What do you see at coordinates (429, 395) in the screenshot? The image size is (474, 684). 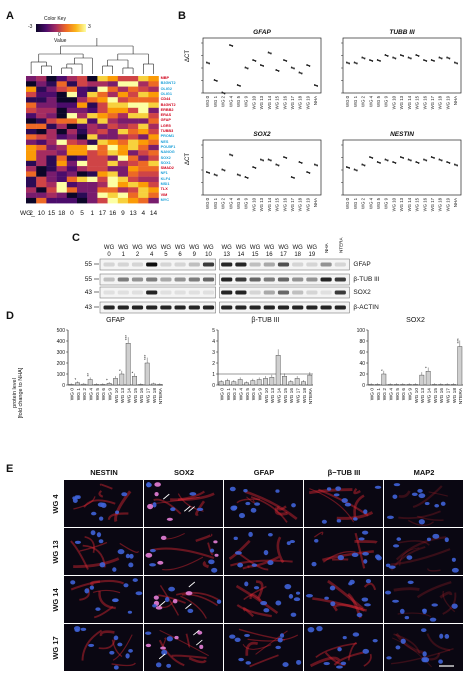 I see `x-tick-label: WG 14` at bounding box center [429, 395].